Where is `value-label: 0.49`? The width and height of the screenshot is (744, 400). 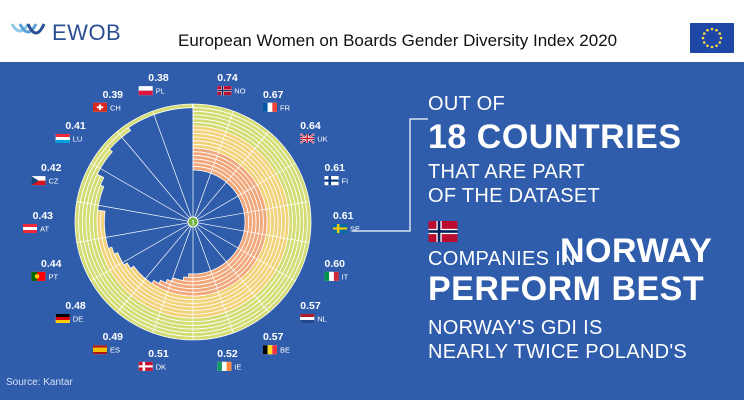 value-label: 0.49 is located at coordinates (113, 337).